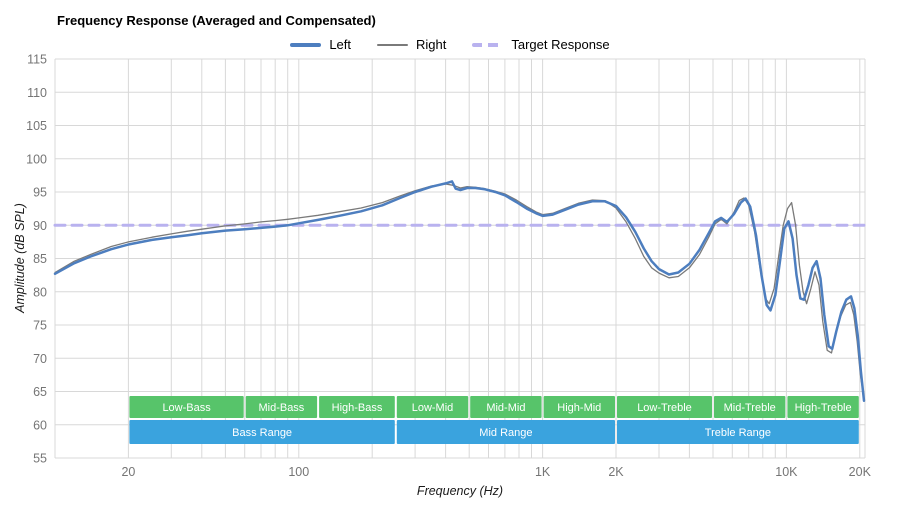  I want to click on x-tick-label: 100, so click(298, 472).